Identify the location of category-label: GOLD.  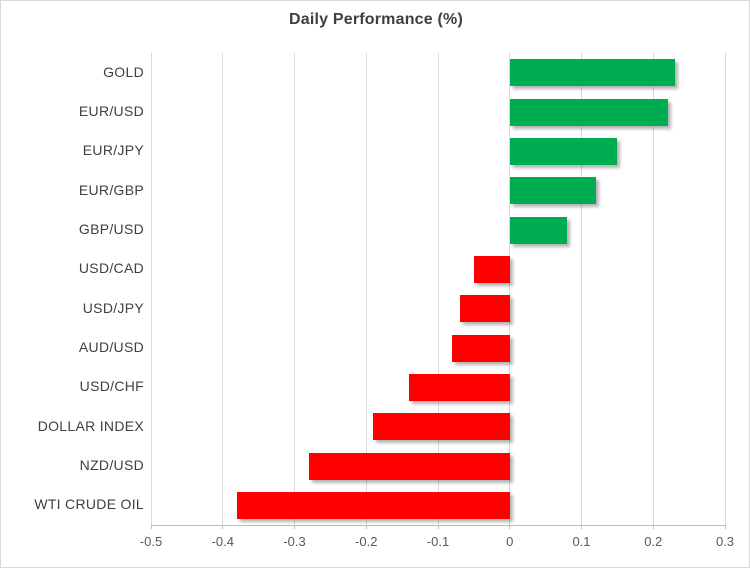
(123, 71).